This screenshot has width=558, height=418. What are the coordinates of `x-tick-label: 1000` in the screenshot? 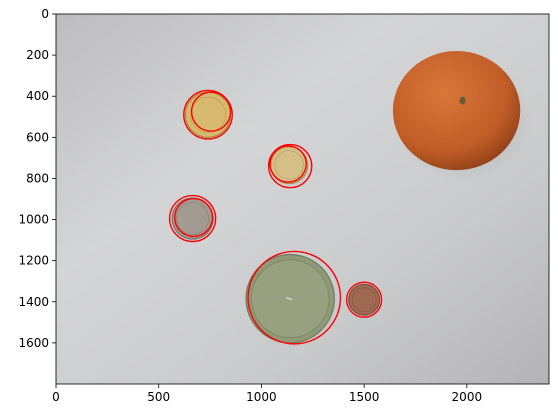 It's located at (261, 397).